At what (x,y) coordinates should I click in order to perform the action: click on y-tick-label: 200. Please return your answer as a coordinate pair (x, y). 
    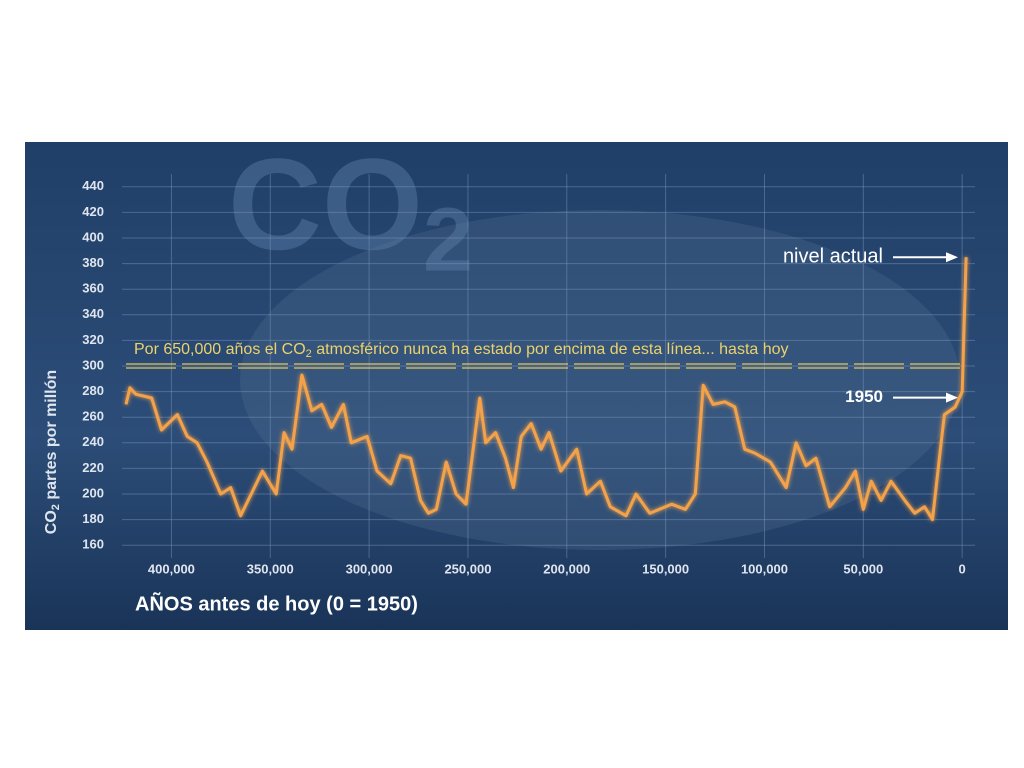
    Looking at the image, I should click on (93, 492).